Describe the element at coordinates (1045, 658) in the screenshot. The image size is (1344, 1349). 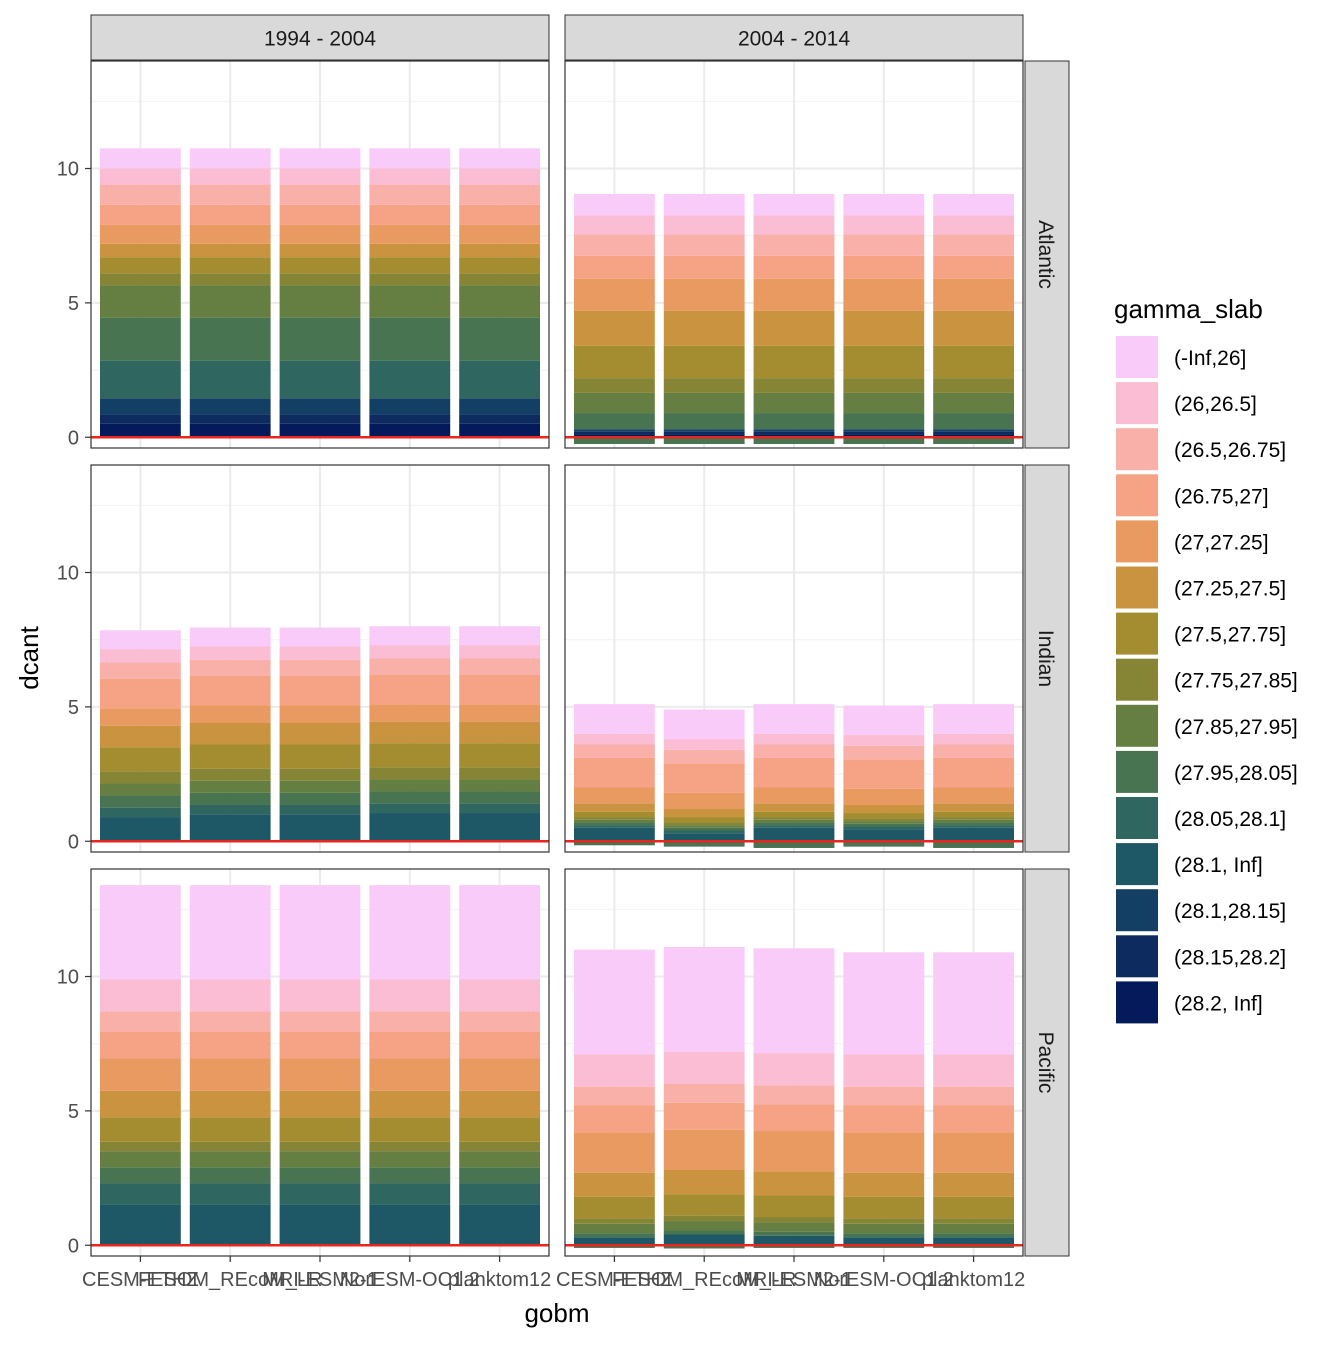
I see `facet-strip-label: Indian` at that location.